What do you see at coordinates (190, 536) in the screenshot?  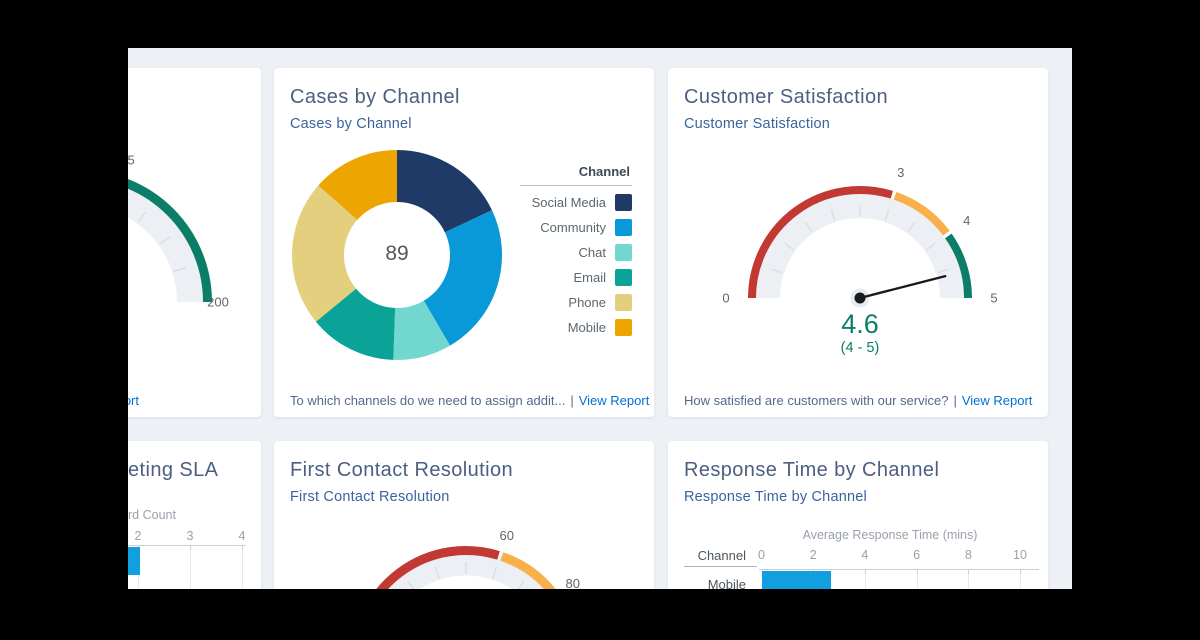 I see `x-tick-label: 3` at bounding box center [190, 536].